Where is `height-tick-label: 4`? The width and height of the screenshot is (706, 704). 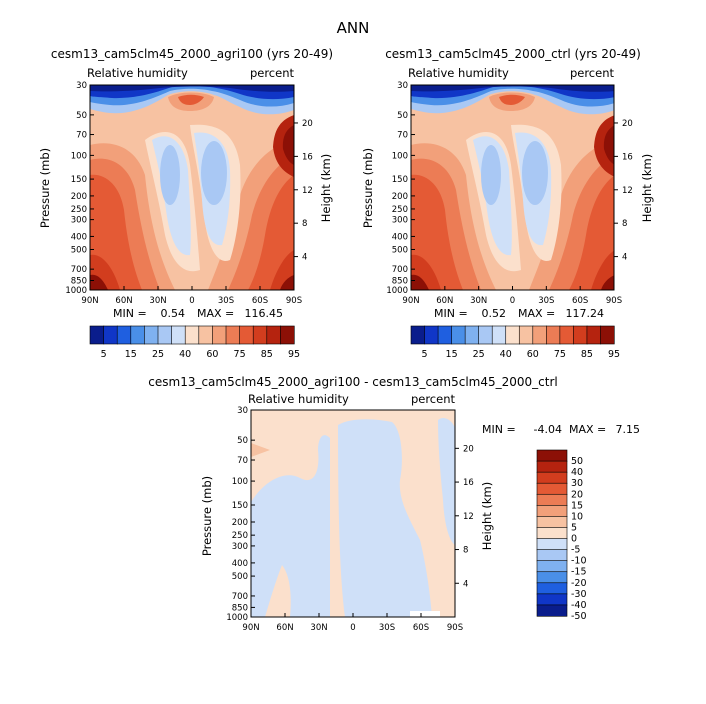
height-tick-label: 4 is located at coordinates (304, 258).